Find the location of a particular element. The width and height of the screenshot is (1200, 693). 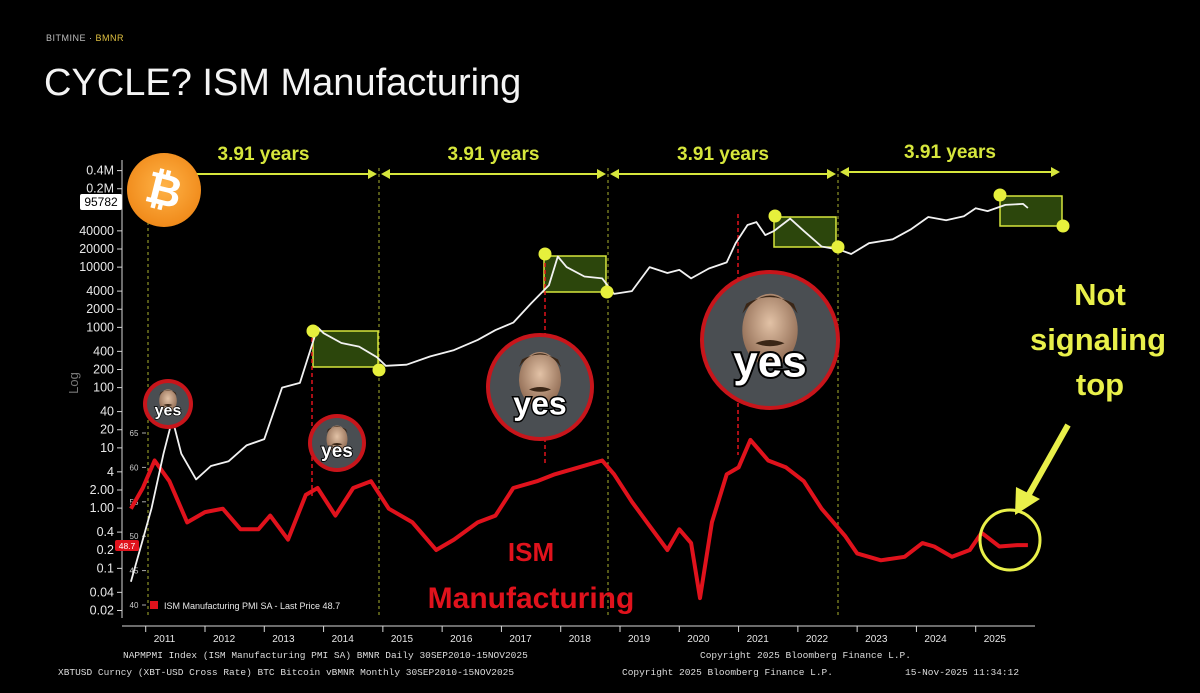

y-tick-label: 2000 is located at coordinates (100, 309).